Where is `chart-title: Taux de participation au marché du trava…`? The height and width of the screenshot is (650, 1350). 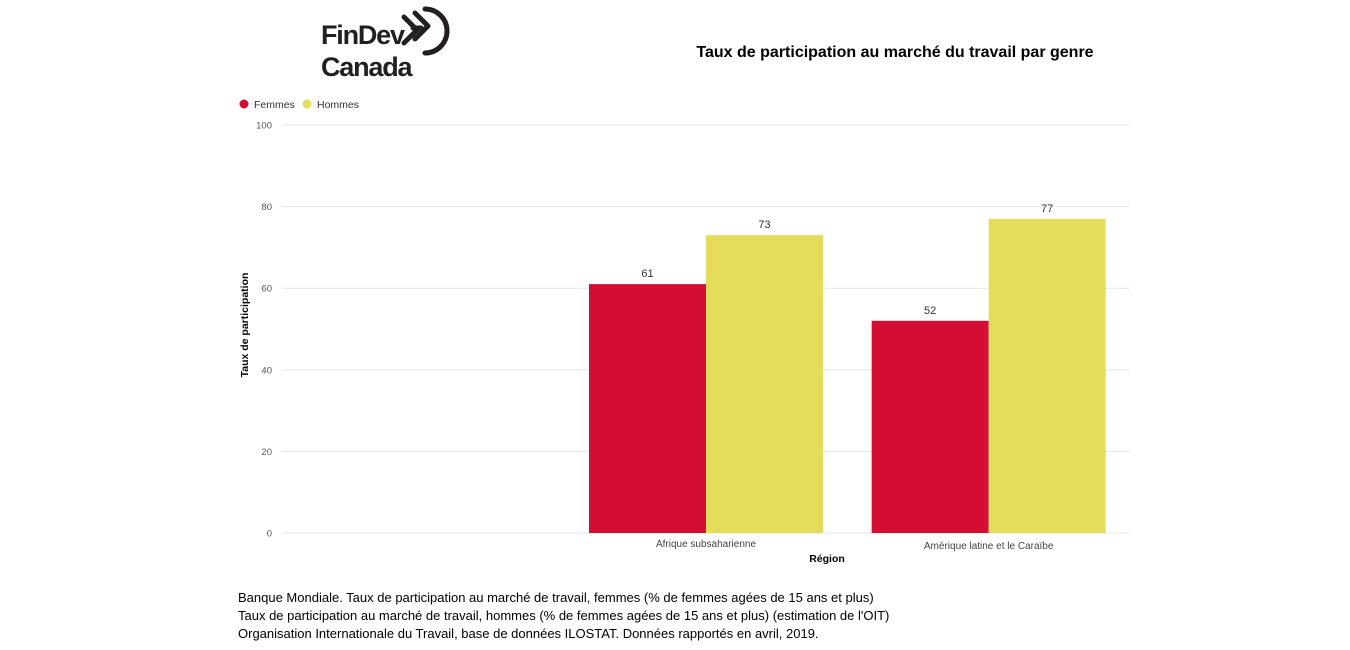
chart-title: Taux de participation au marché du trava… is located at coordinates (895, 52).